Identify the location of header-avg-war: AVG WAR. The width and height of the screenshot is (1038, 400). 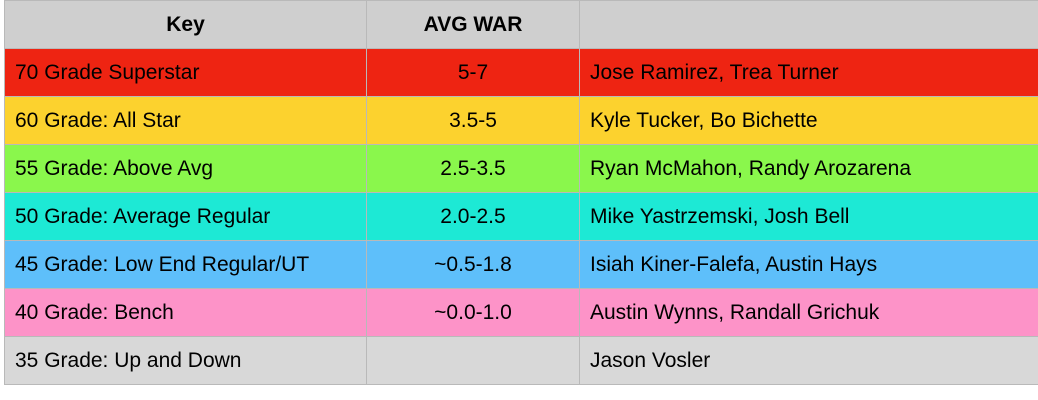
(473, 24).